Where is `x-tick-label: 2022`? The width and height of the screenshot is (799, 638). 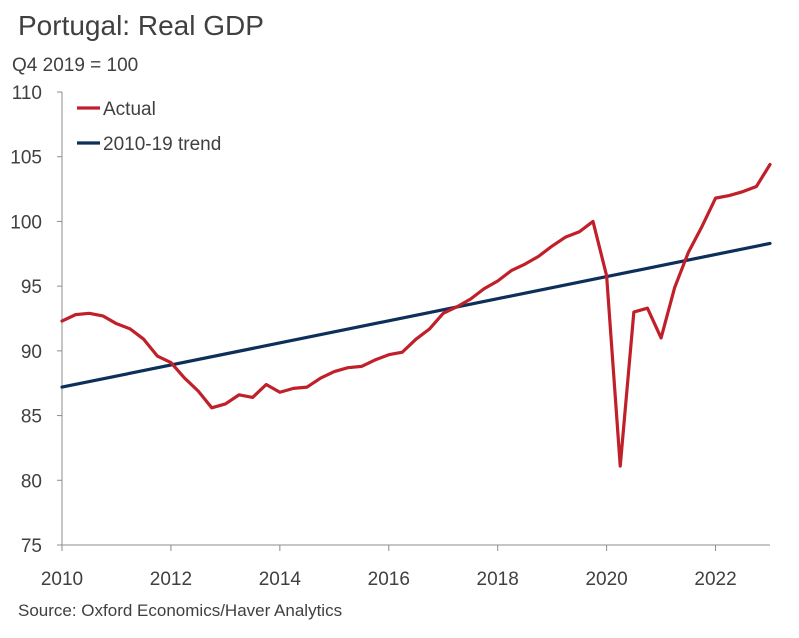 x-tick-label: 2022 is located at coordinates (715, 579).